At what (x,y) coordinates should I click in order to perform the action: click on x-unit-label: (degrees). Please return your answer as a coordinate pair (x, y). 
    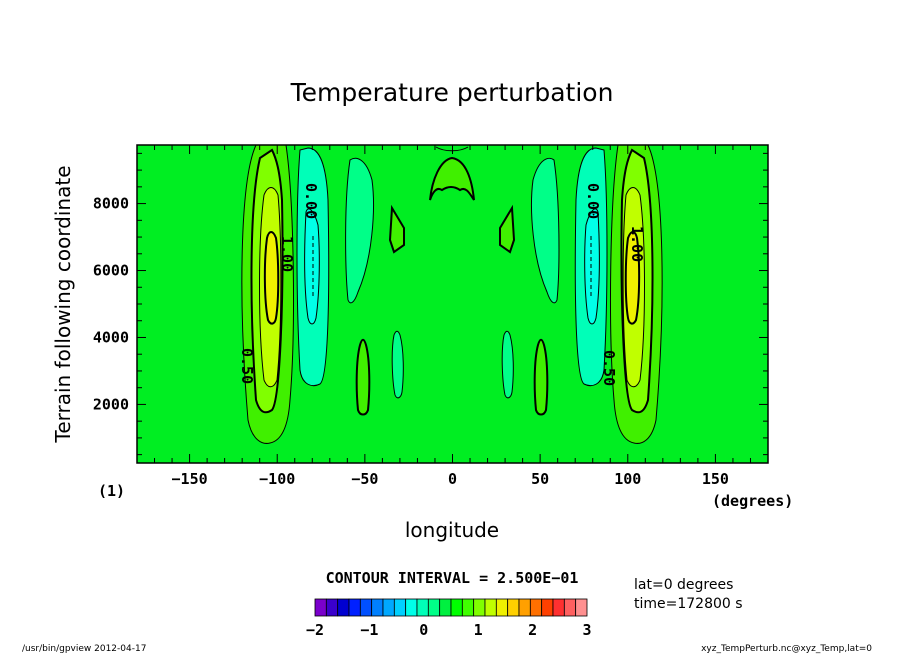
    Looking at the image, I should click on (752, 501).